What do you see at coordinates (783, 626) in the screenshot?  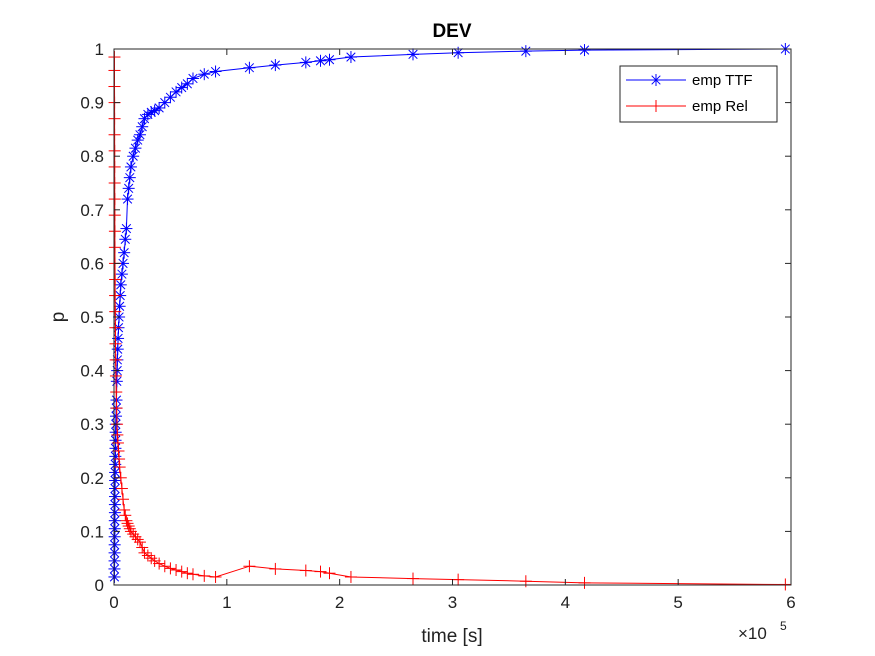 I see `x-axis-exponent-power: 5` at bounding box center [783, 626].